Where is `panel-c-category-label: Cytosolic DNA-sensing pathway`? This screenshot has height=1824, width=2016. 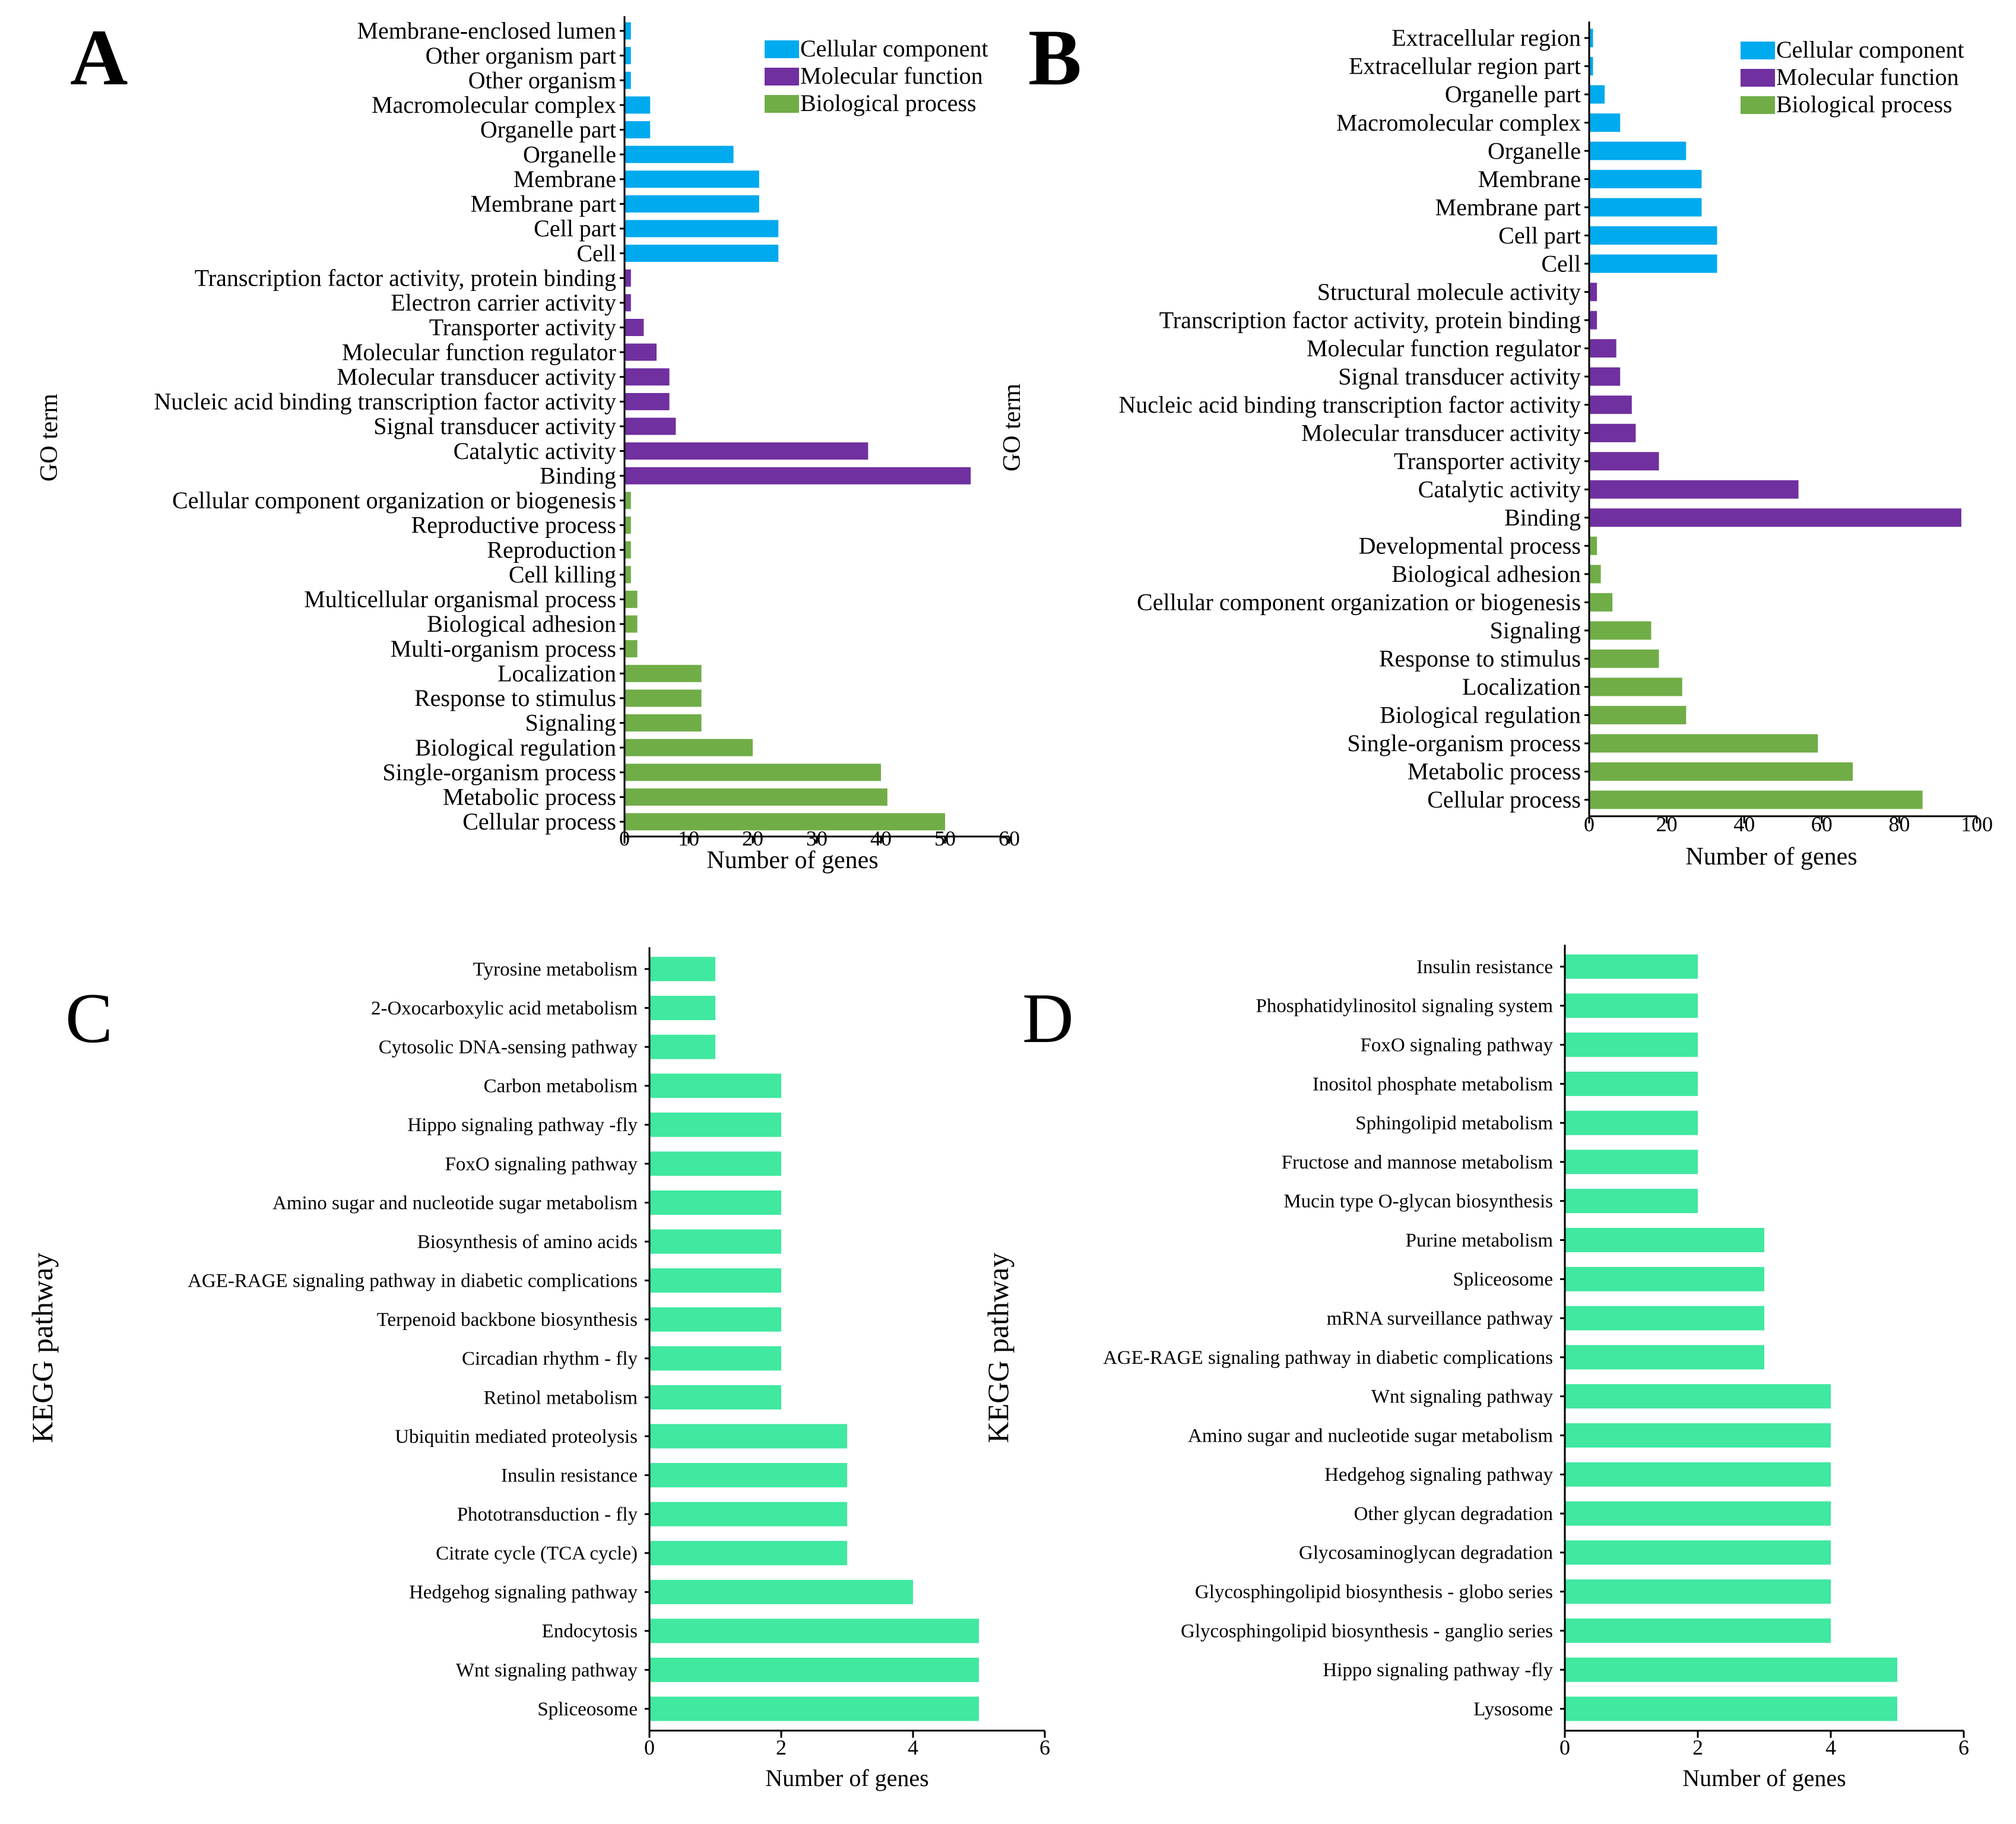
panel-c-category-label: Cytosolic DNA-sensing pathway is located at coordinates (508, 1047).